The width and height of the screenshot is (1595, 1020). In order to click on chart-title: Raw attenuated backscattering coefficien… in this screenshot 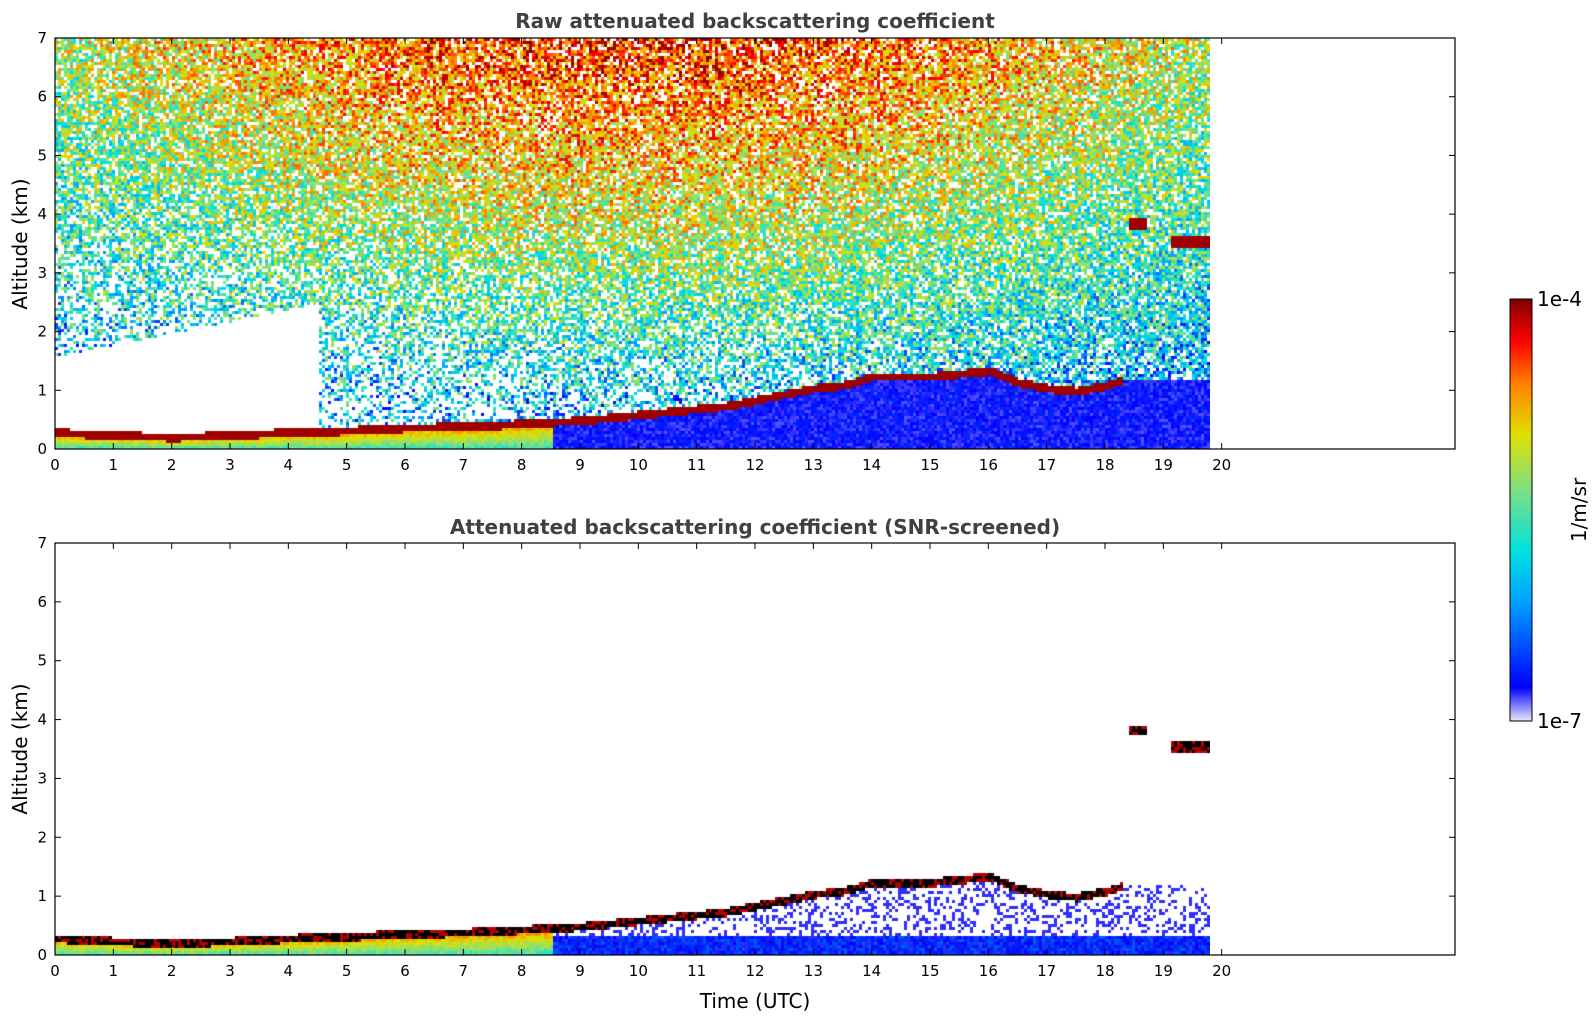, I will do `click(755, 21)`.